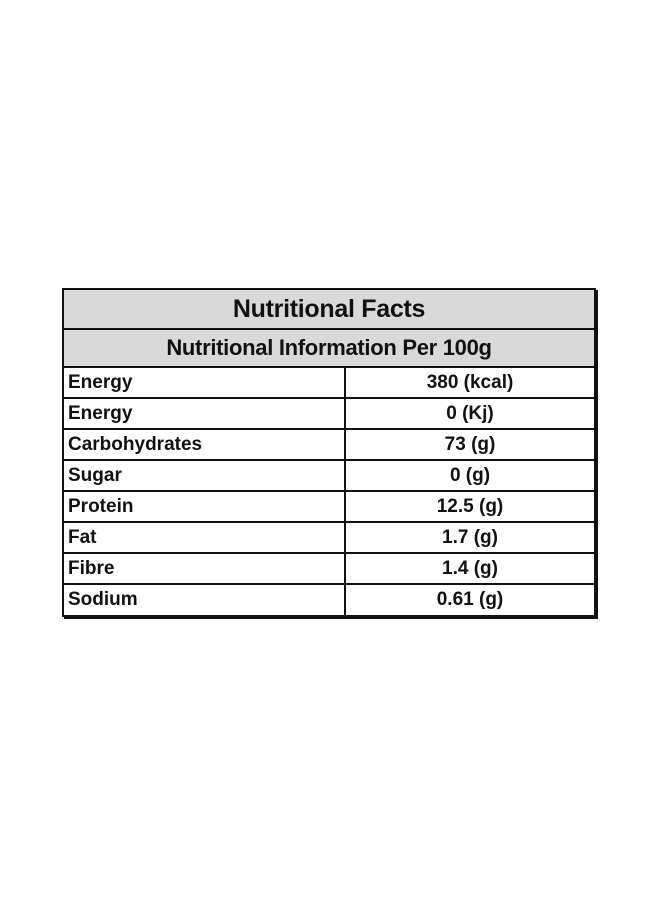 Image resolution: width=660 pixels, height=900 pixels. I want to click on nutrient-value: 0 (g), so click(470, 475).